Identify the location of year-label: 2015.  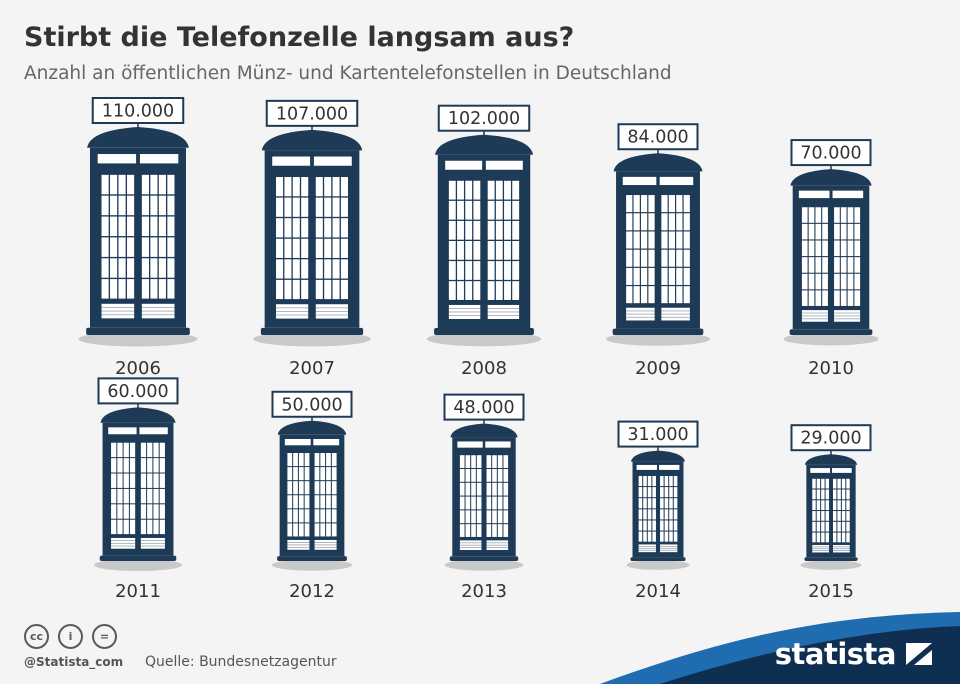
(831, 591).